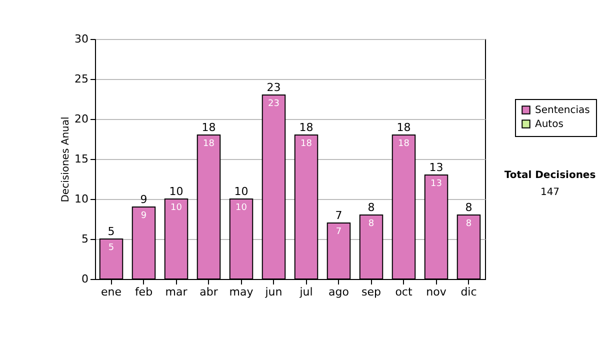  I want to click on x-tick-label: abr, so click(209, 292).